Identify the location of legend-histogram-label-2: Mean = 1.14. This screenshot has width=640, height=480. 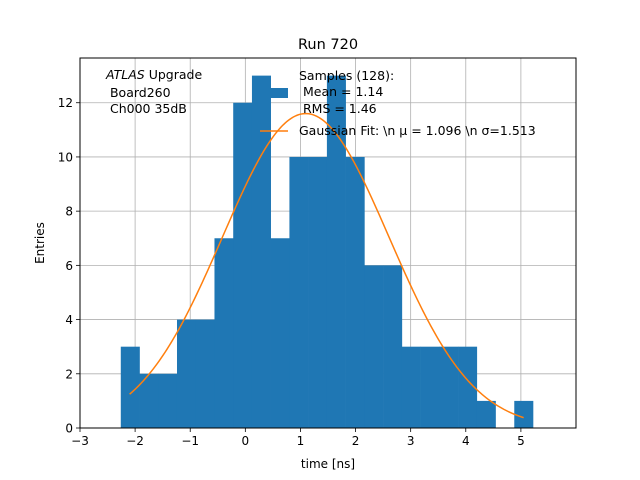
(341, 91).